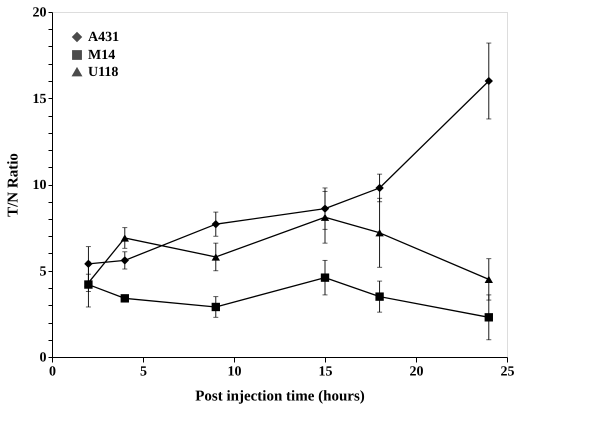 The width and height of the screenshot is (590, 435). Describe the element at coordinates (39, 185) in the screenshot. I see `y-tick-label: 10` at that location.